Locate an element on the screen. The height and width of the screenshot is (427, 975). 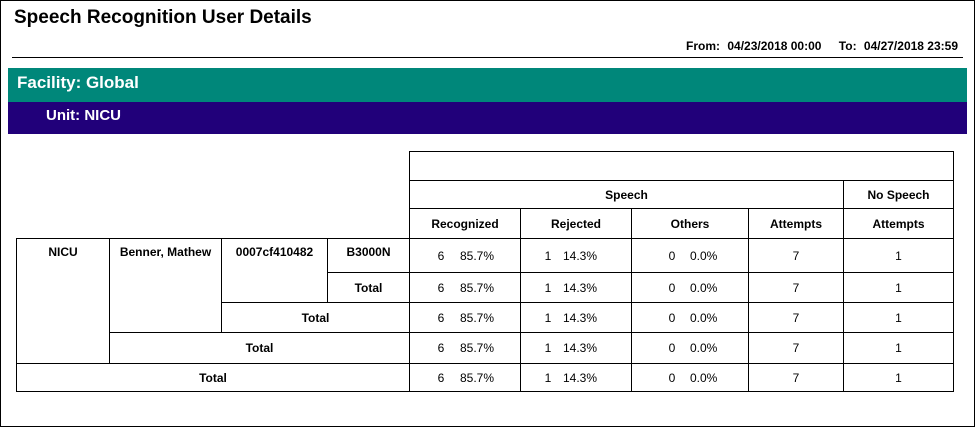
device-cell: 0007cf410482 is located at coordinates (274, 270).